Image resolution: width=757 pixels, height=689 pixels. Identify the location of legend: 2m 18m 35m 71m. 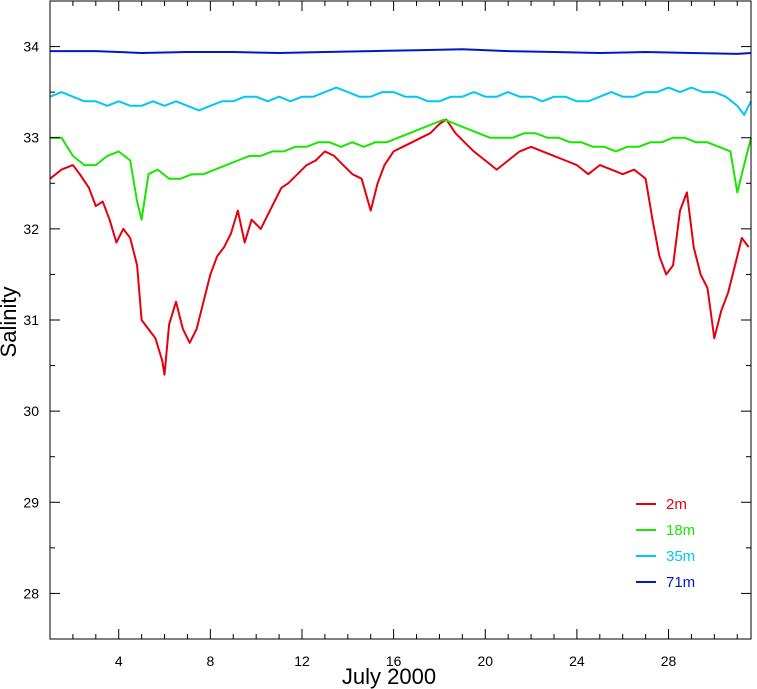
(665, 543).